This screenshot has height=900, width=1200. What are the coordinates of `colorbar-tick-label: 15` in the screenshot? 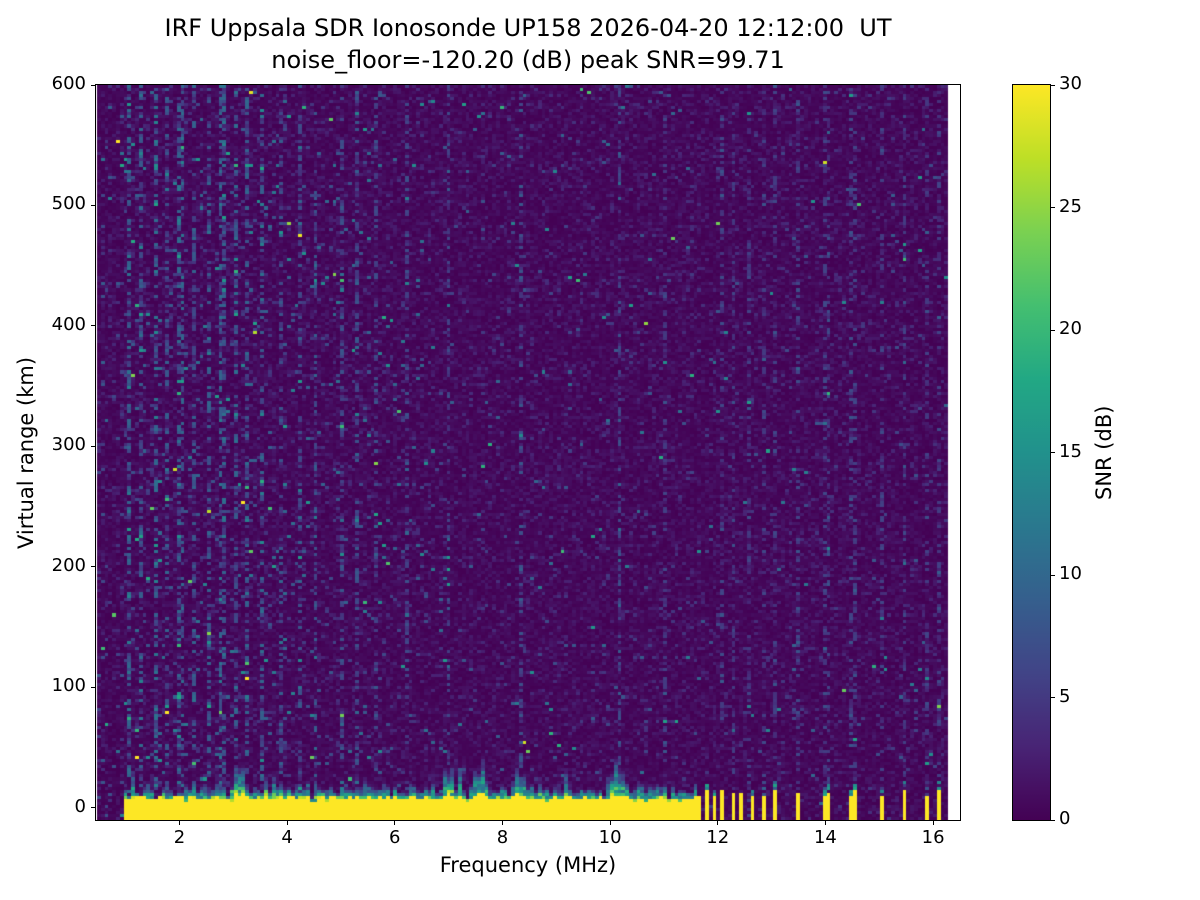 It's located at (1070, 451).